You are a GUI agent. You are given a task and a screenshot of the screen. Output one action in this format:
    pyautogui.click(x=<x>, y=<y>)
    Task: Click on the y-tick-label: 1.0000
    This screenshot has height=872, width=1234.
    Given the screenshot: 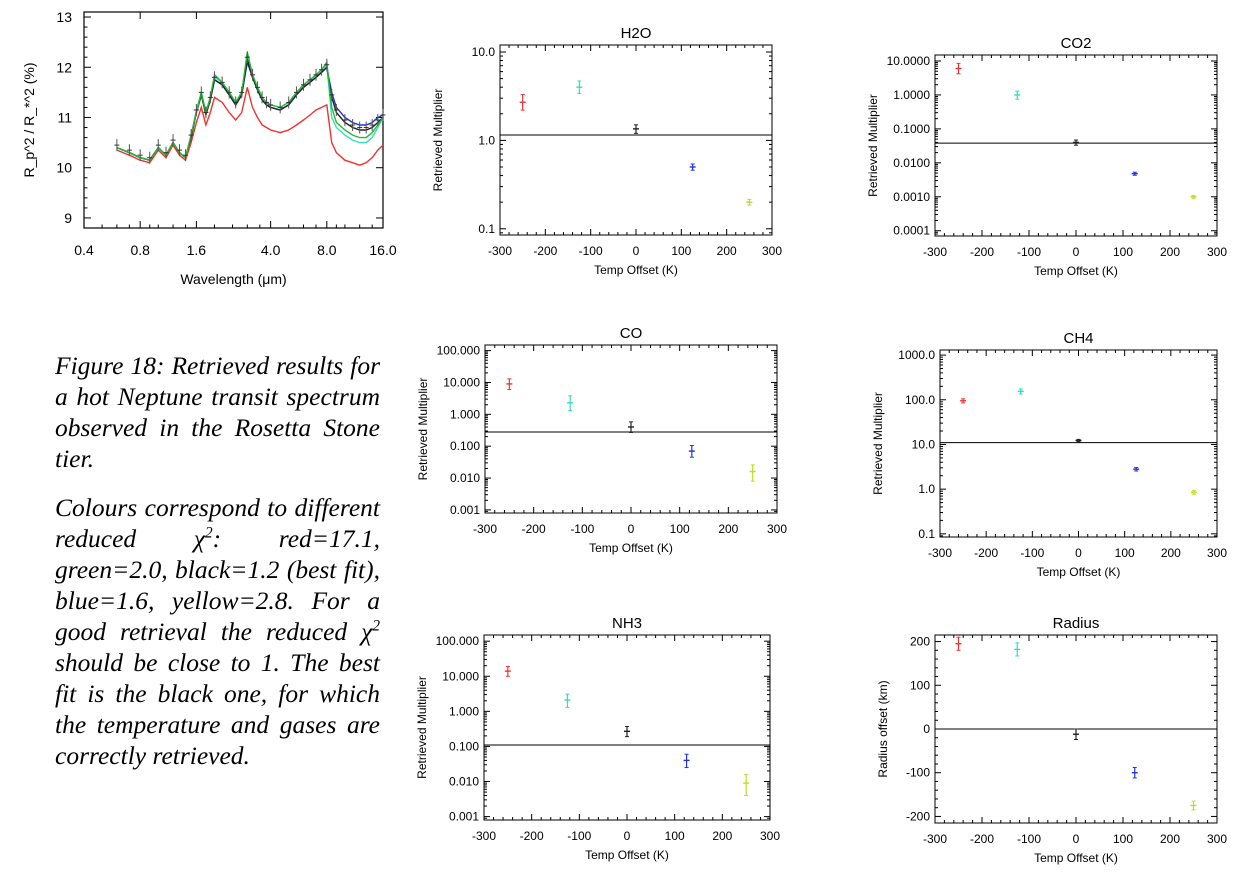 What is the action you would take?
    pyautogui.click(x=911, y=95)
    